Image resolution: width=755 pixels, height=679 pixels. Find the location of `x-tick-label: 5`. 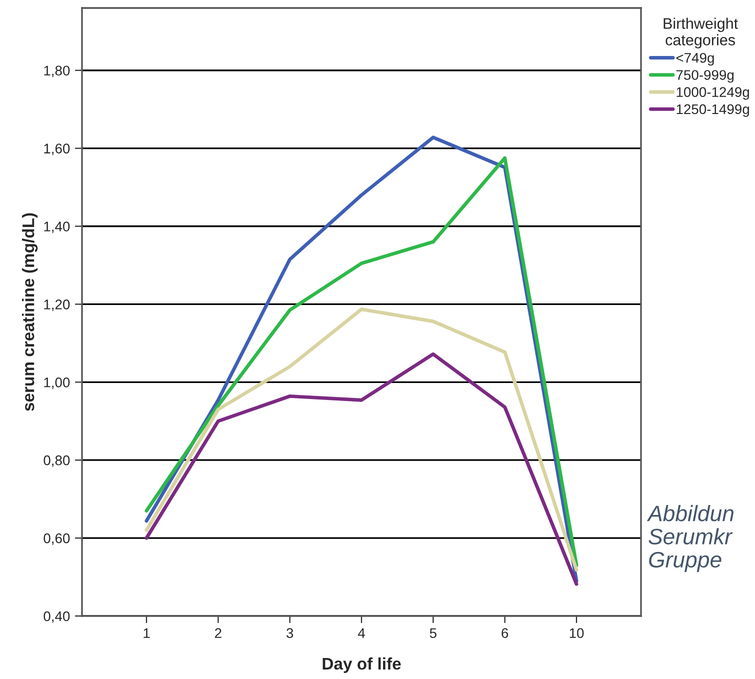

x-tick-label: 5 is located at coordinates (433, 633).